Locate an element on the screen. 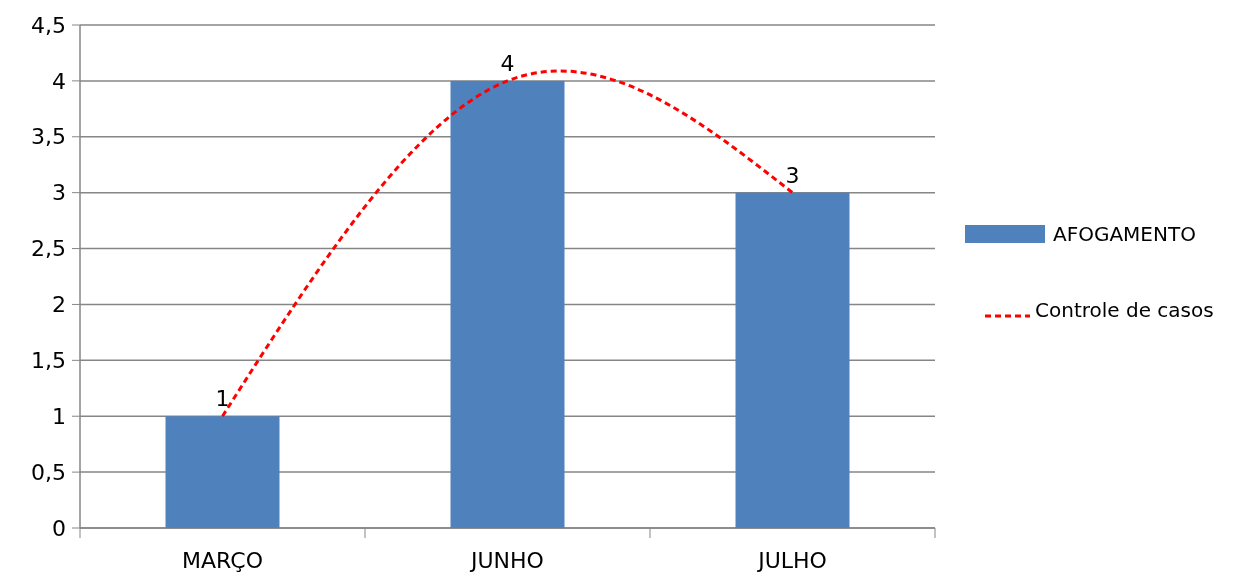 The width and height of the screenshot is (1260, 574). x-tick-label: MARÇO is located at coordinates (222, 560).